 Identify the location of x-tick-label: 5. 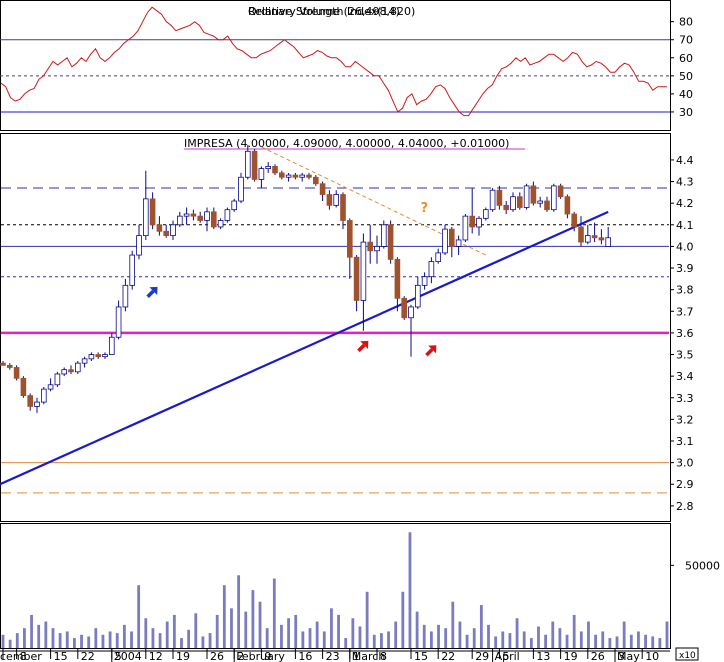
(118, 656).